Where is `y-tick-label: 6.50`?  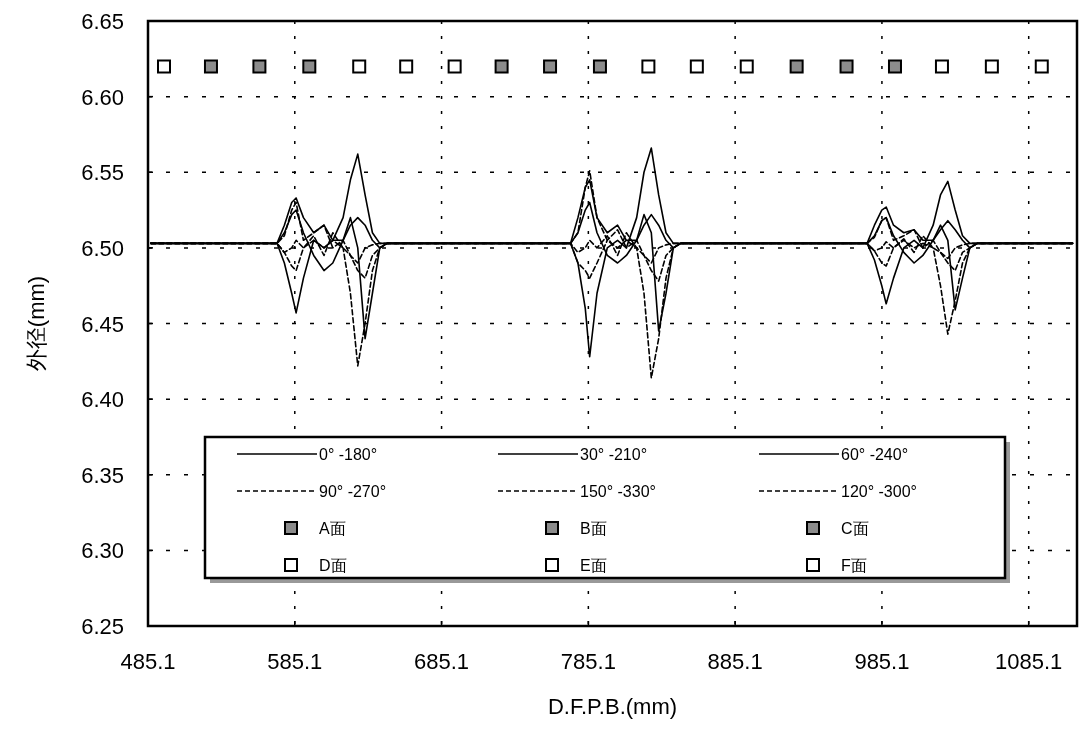 y-tick-label: 6.50 is located at coordinates (102, 248).